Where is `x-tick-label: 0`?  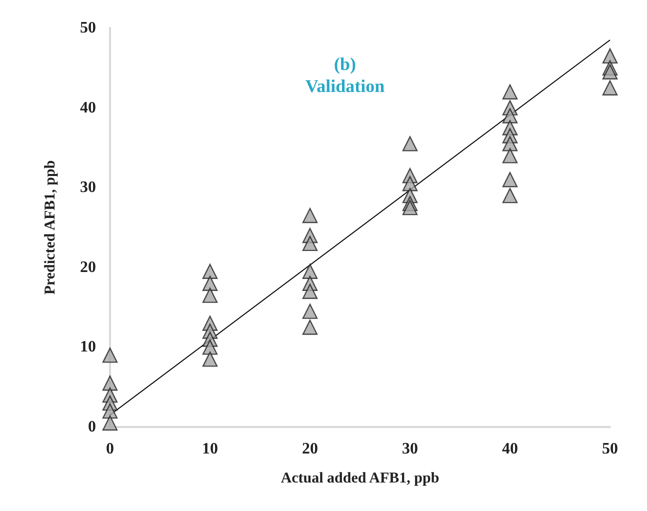 x-tick-label: 0 is located at coordinates (110, 449).